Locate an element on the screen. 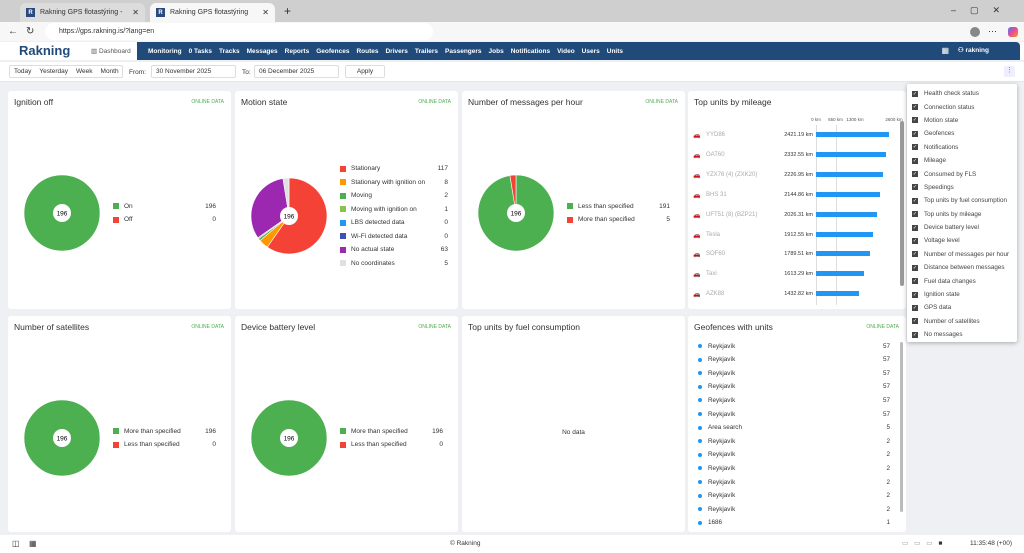 This screenshot has width=1024, height=553. widget-toggle-item: ✓ Notifications is located at coordinates (962, 147).